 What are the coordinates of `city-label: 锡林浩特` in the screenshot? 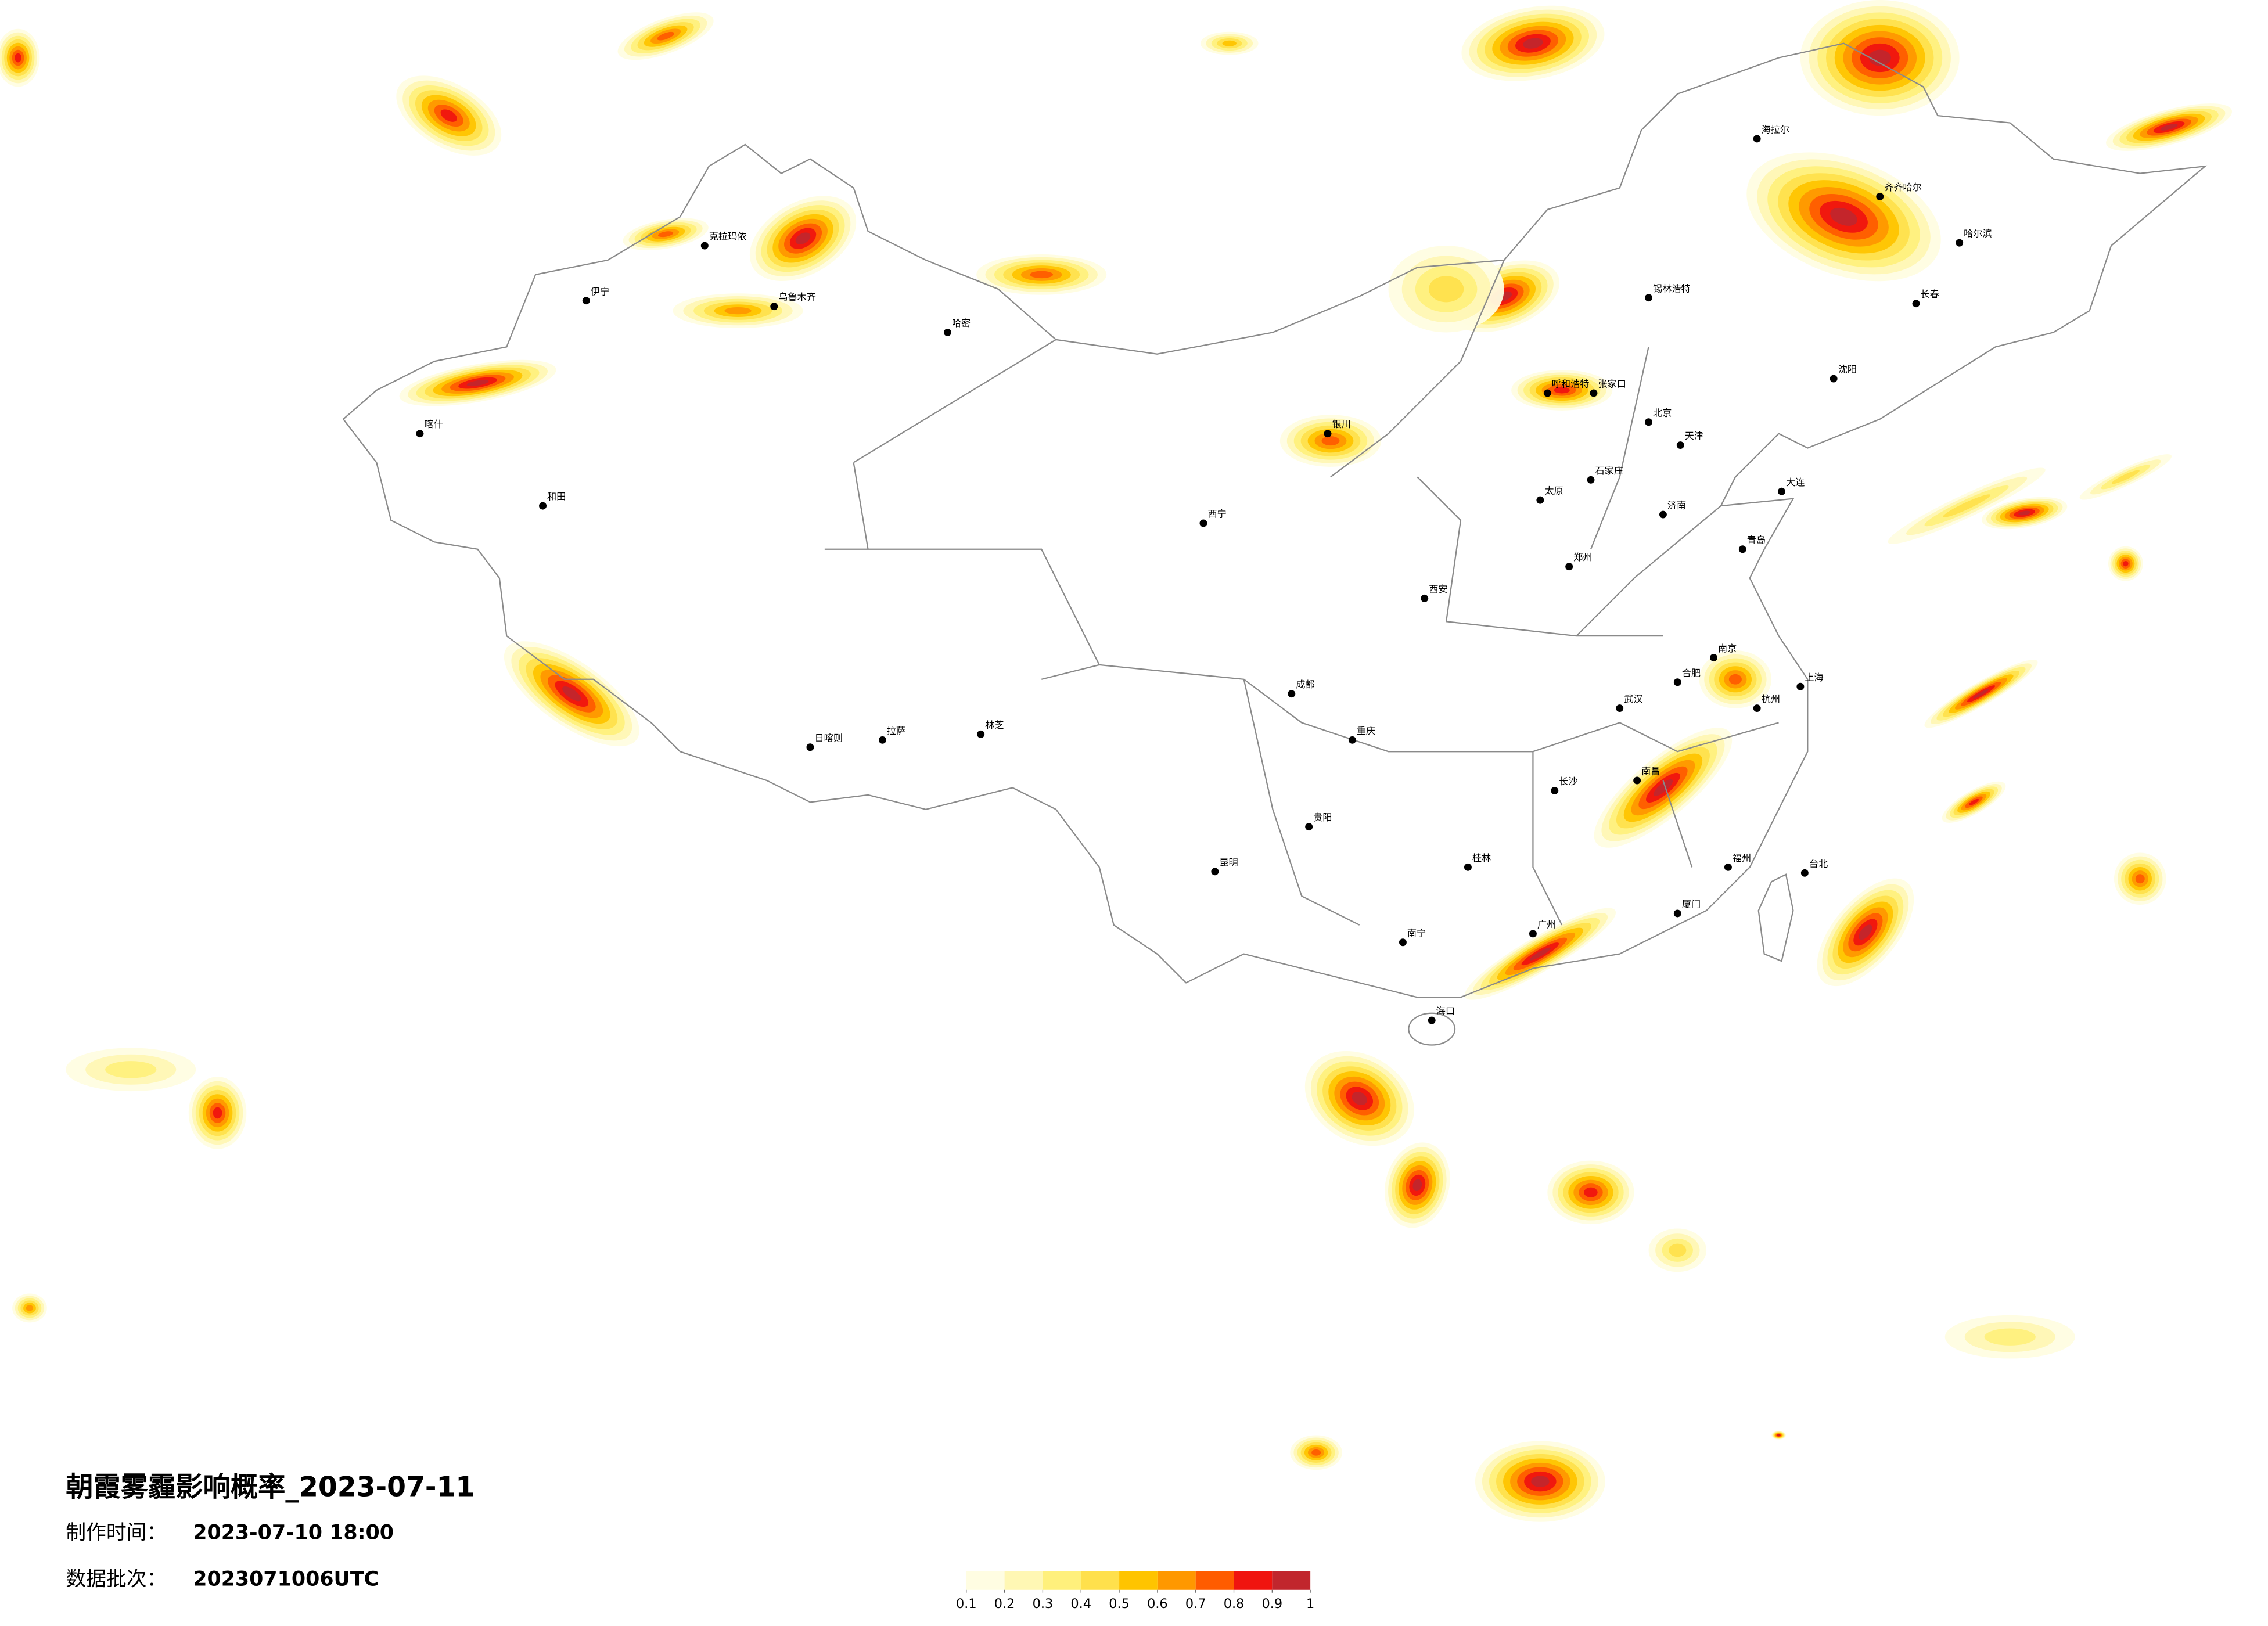 It's located at (1672, 288).